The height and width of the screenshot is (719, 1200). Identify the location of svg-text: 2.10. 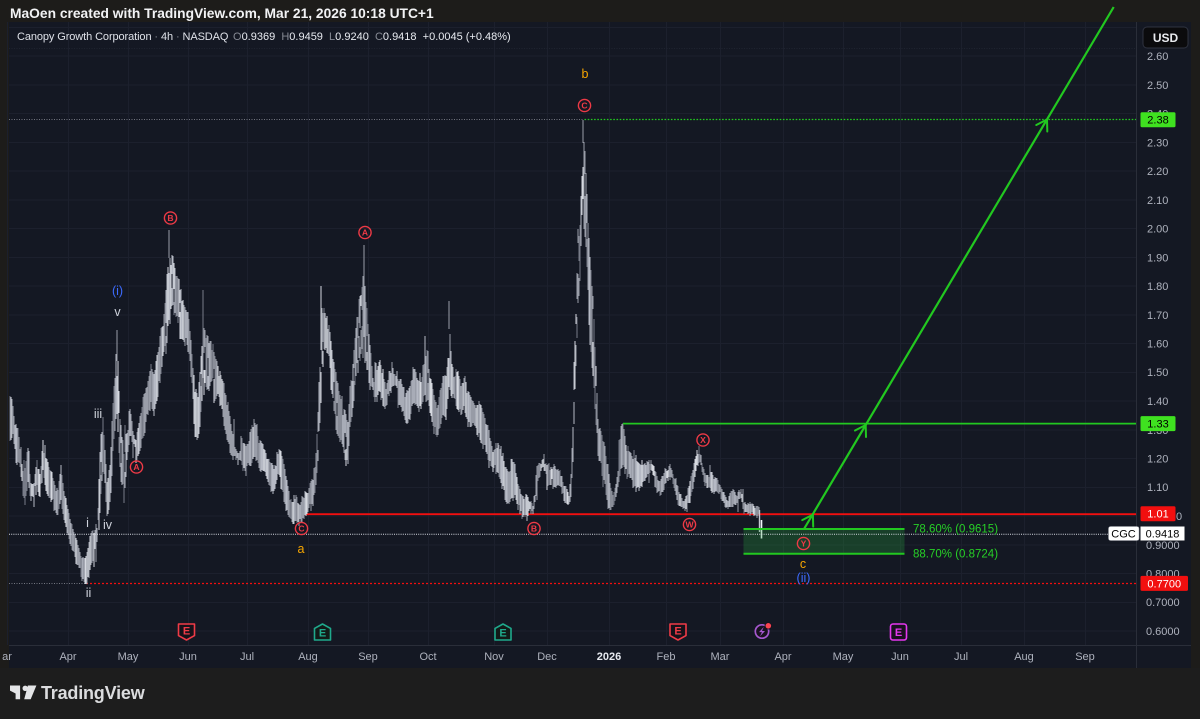
(1157, 201).